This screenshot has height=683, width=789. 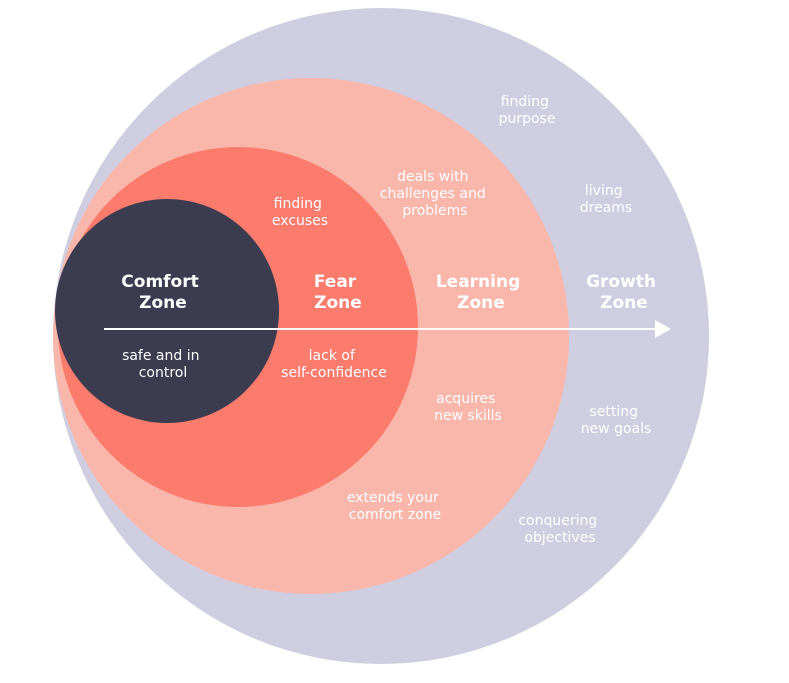 What do you see at coordinates (334, 364) in the screenshot?
I see `fear-note-lack-of-self-confidence: lack of self-confidence` at bounding box center [334, 364].